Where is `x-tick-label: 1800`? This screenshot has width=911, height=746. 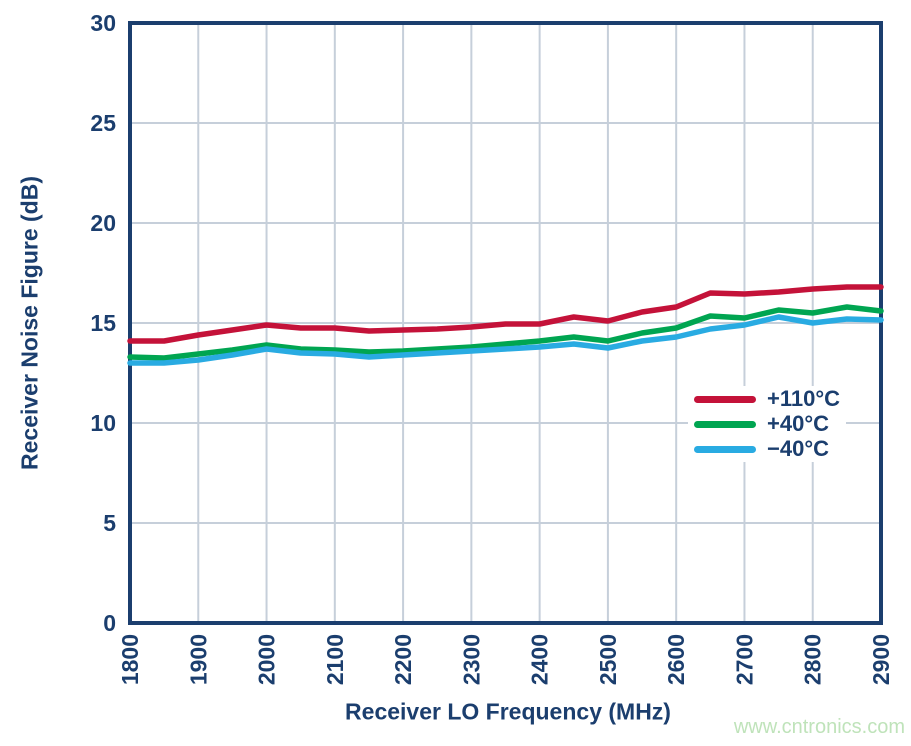
x-tick-label: 1800 is located at coordinates (130, 659).